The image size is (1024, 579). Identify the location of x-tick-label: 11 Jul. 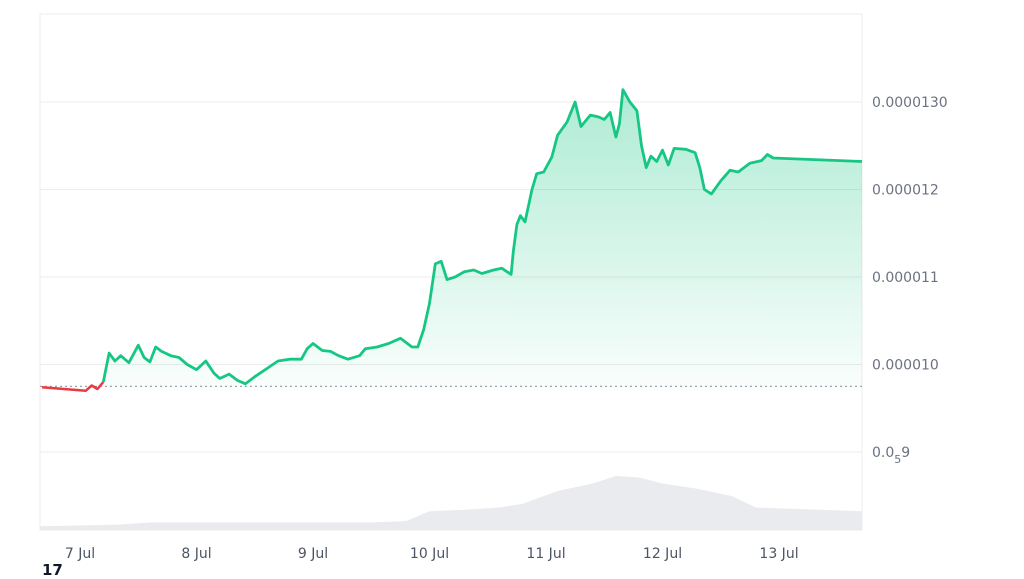
(545, 554).